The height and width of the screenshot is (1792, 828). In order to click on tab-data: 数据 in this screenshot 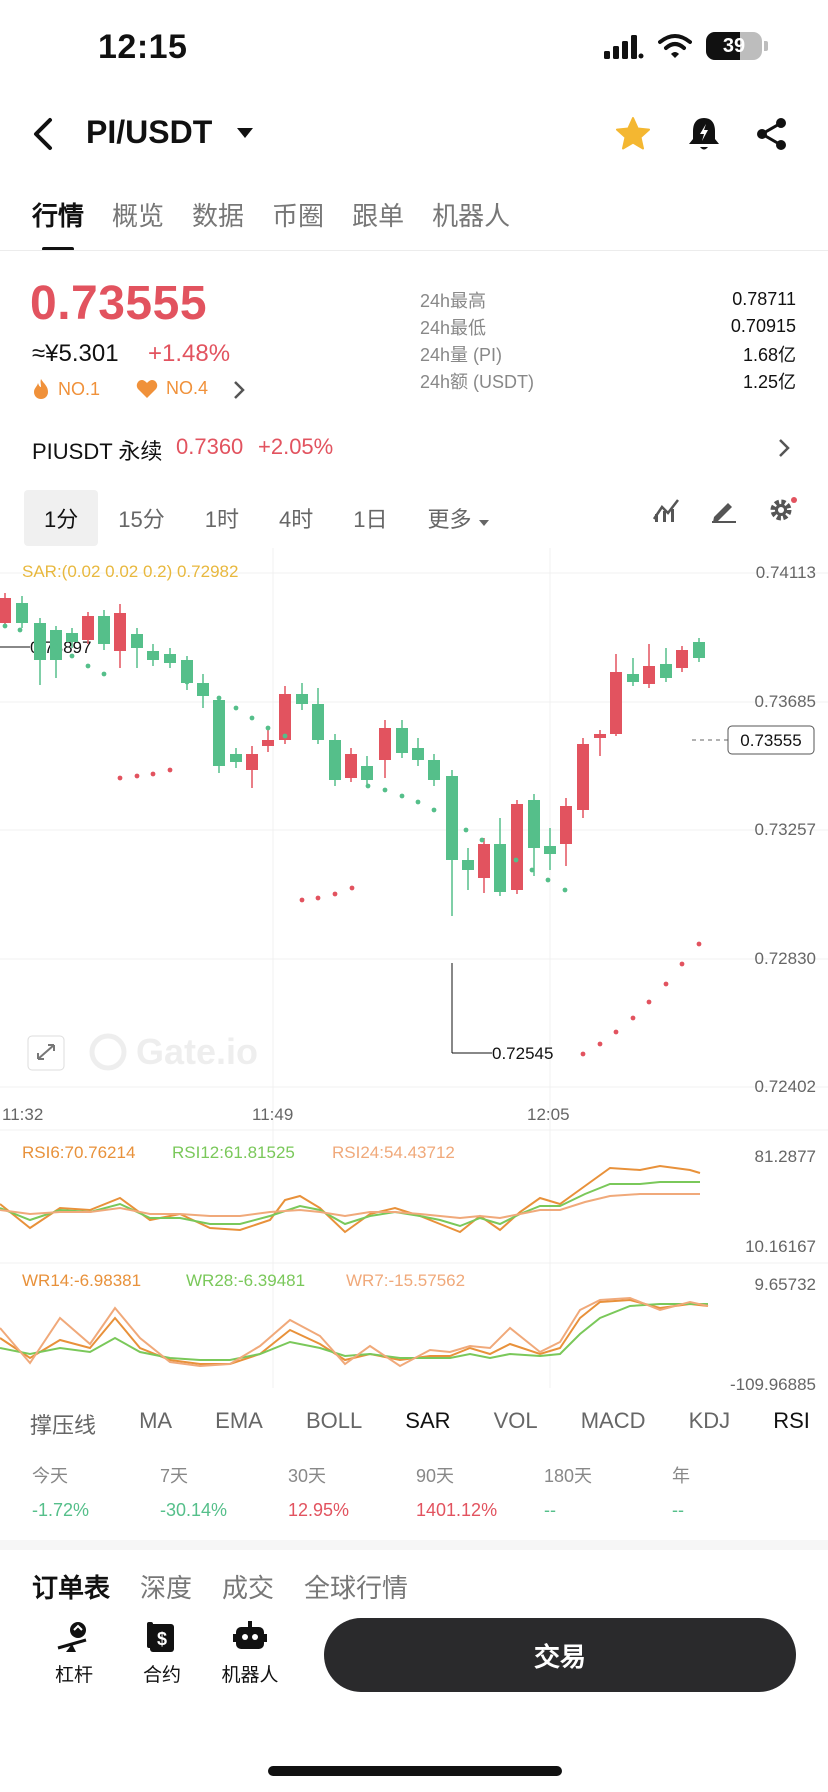, I will do `click(218, 216)`.